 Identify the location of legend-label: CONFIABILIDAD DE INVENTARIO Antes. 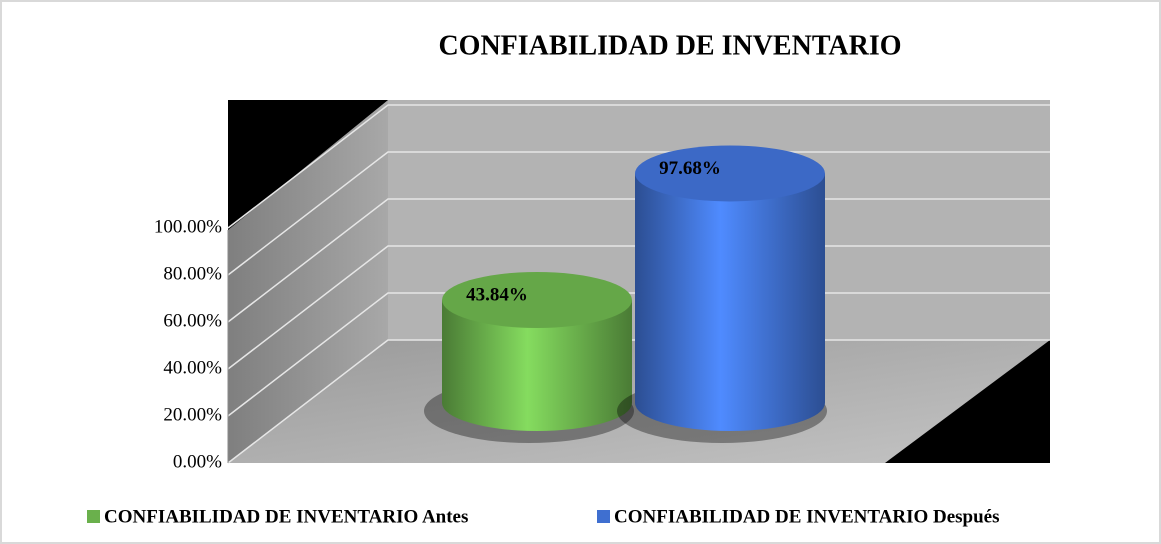
(286, 516).